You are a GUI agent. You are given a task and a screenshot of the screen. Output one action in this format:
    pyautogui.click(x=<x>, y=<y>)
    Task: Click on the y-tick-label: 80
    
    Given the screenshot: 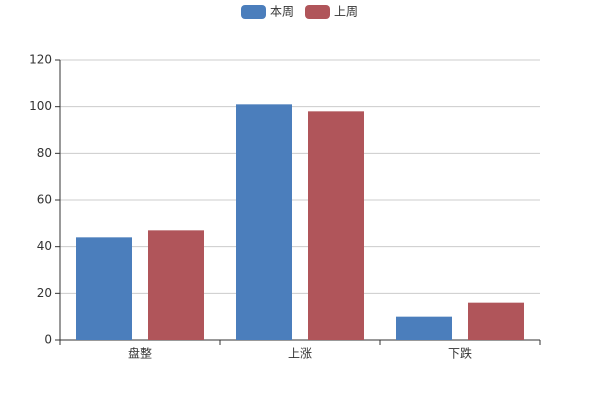 What is the action you would take?
    pyautogui.click(x=44, y=153)
    